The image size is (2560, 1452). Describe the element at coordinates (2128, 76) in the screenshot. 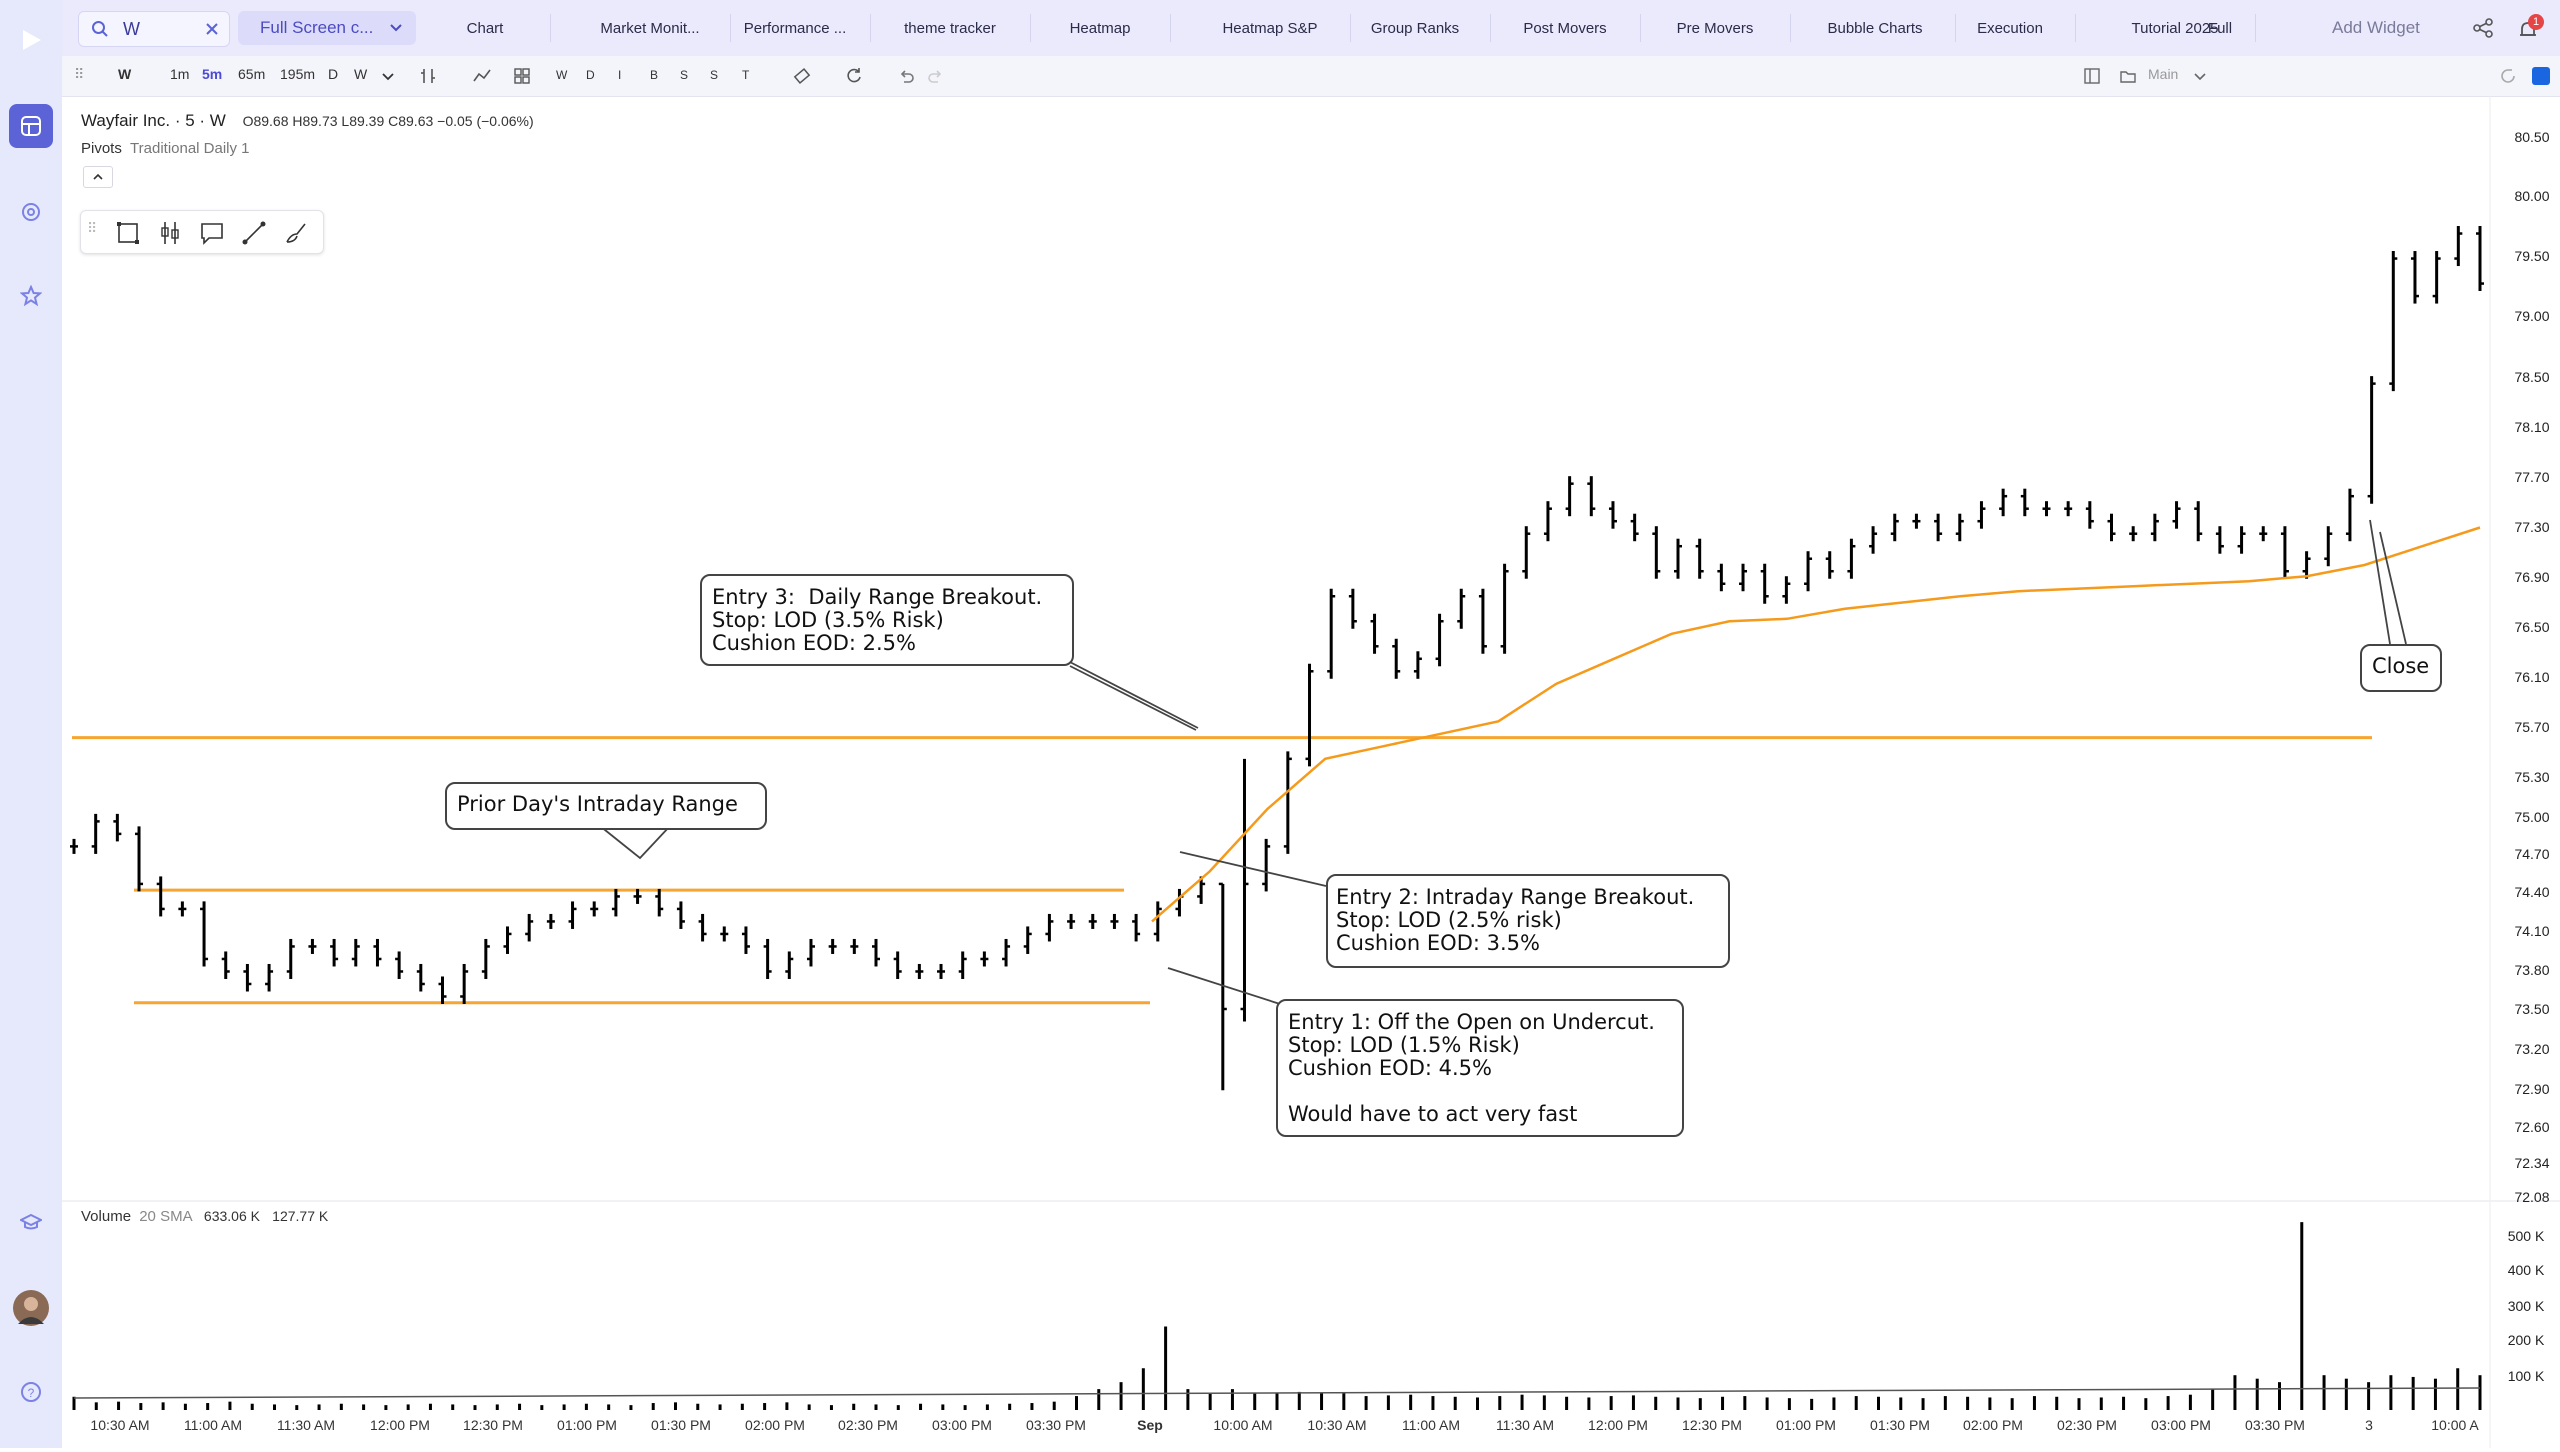

I see `folder-icon` at that location.